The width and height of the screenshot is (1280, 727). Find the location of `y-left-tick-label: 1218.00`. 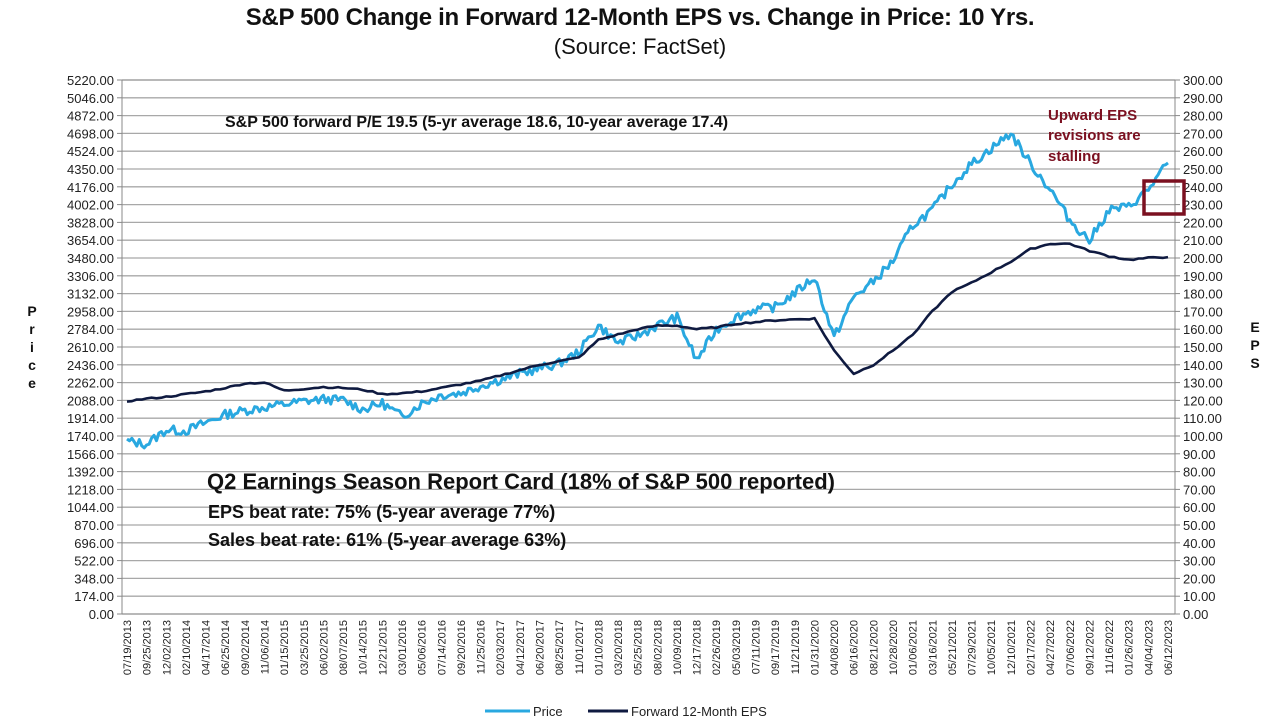

y-left-tick-label: 1218.00 is located at coordinates (90, 489).